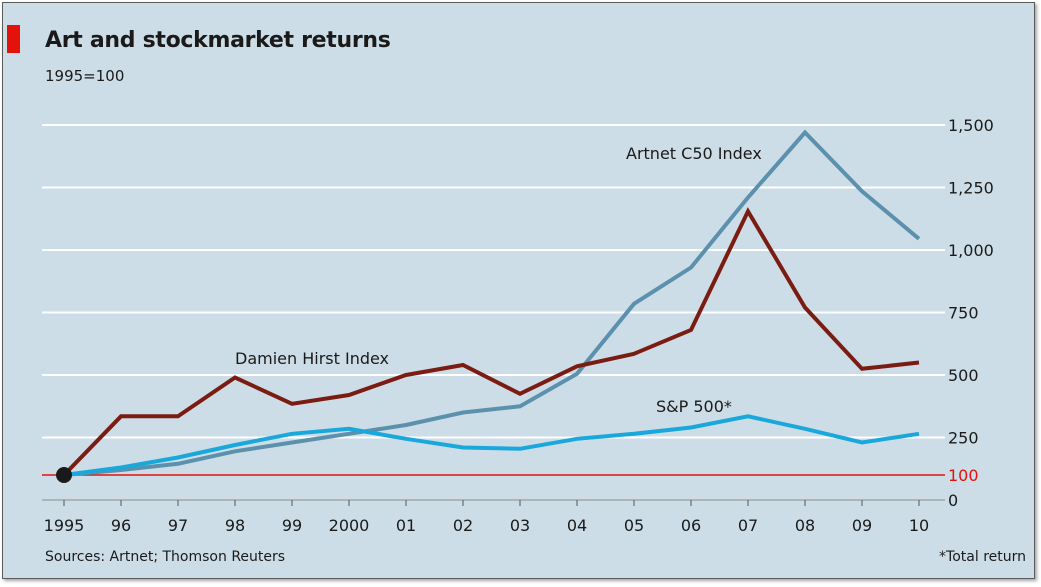  Describe the element at coordinates (691, 525) in the screenshot. I see `x-tick-label: 06` at that location.